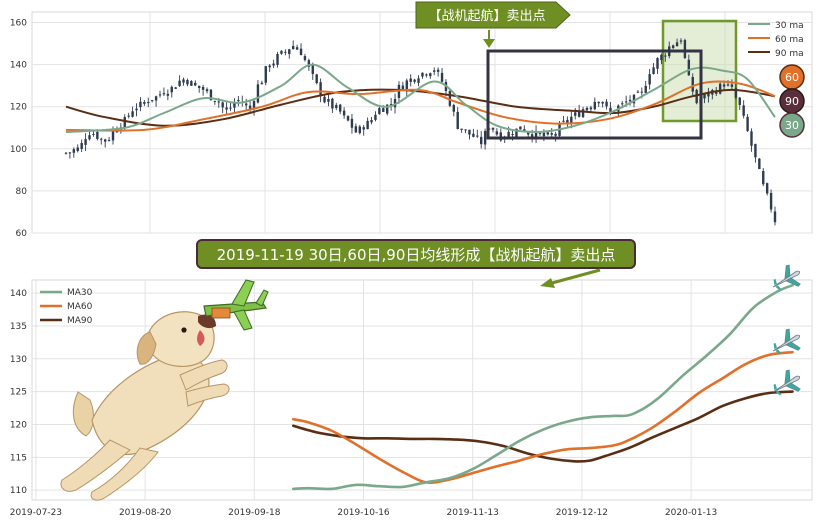 This screenshot has width=819, height=528. Describe the element at coordinates (489, 43) in the screenshot. I see `banner-arrow-head` at that location.